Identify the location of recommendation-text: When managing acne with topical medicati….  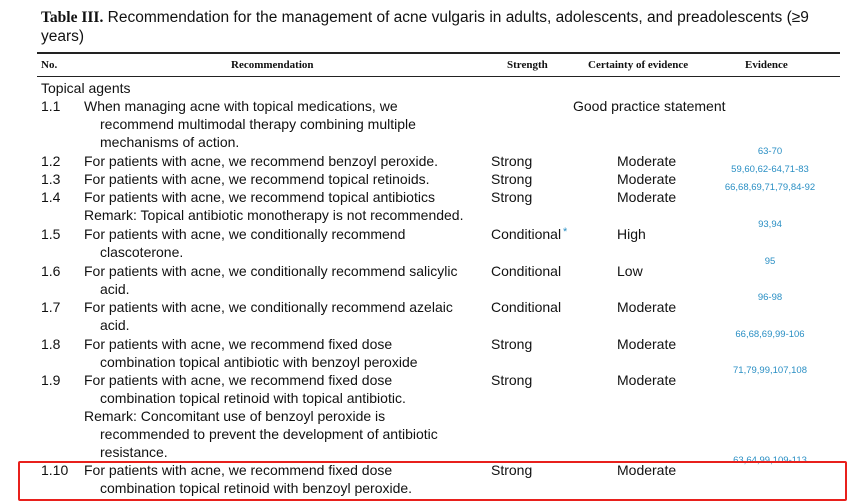
(241, 106).